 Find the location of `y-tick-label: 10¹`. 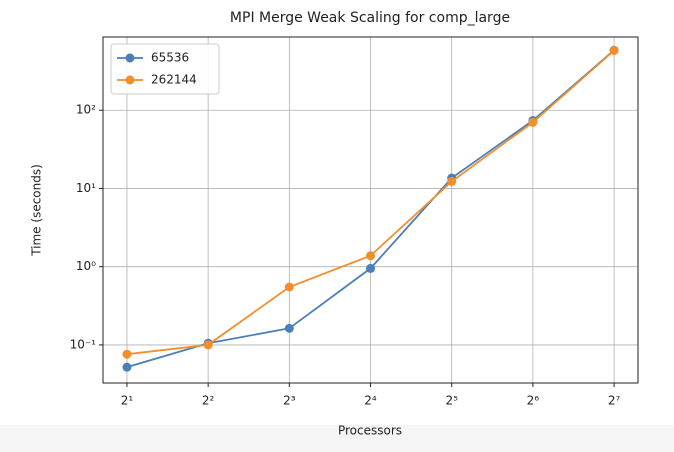

y-tick-label: 10¹ is located at coordinates (86, 188).